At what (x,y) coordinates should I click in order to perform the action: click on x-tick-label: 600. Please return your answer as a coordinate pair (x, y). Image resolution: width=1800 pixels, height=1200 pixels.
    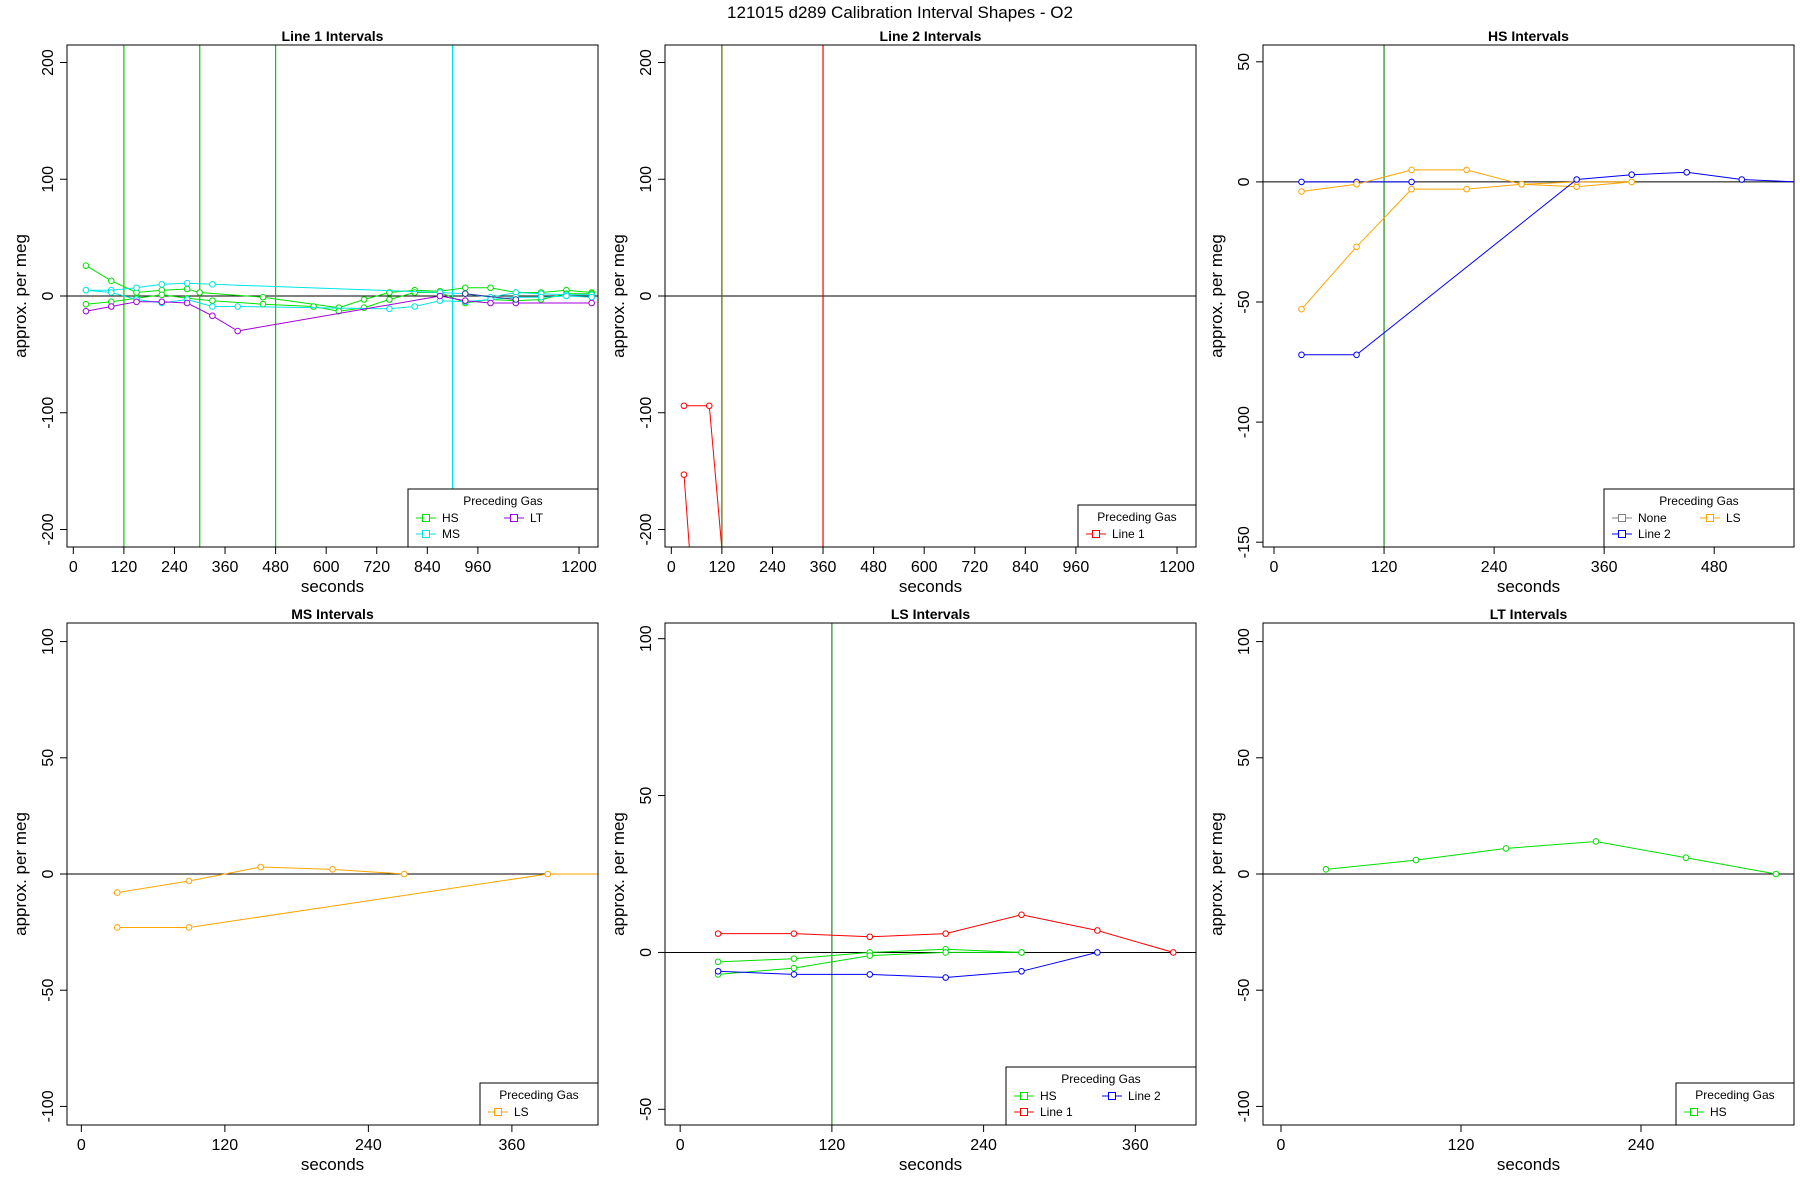
    Looking at the image, I should click on (924, 567).